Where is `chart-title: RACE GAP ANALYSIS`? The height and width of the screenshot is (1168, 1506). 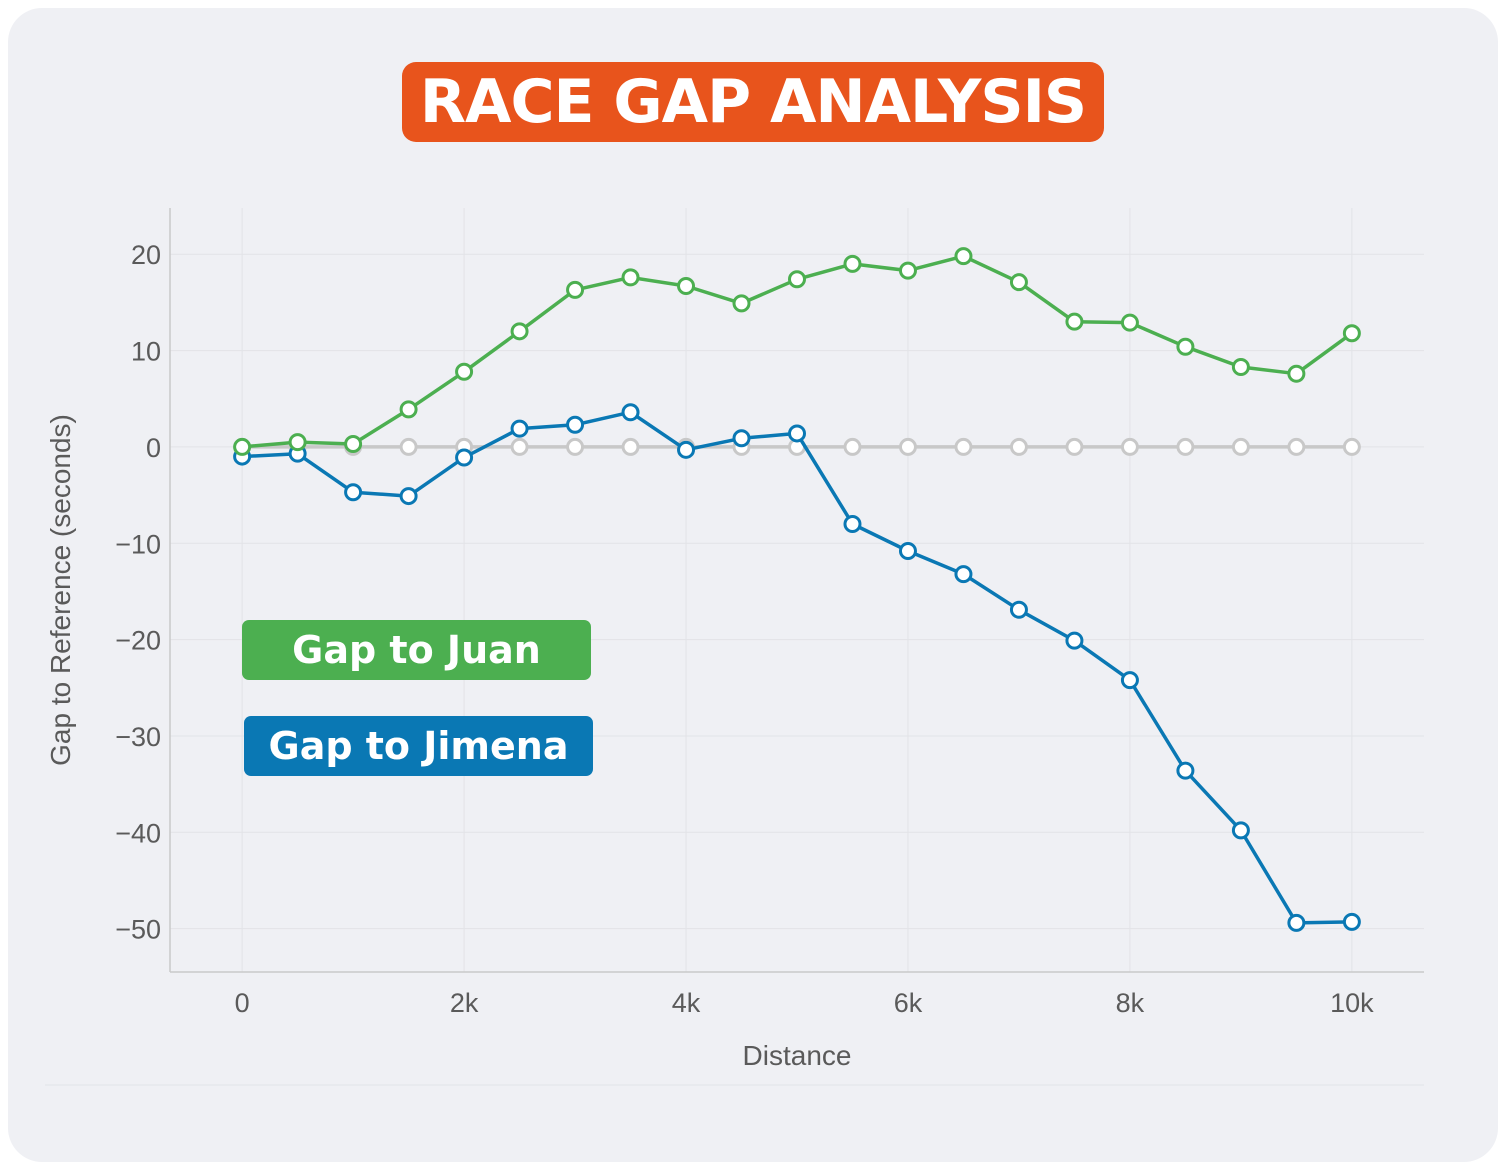
chart-title: RACE GAP ANALYSIS is located at coordinates (753, 102).